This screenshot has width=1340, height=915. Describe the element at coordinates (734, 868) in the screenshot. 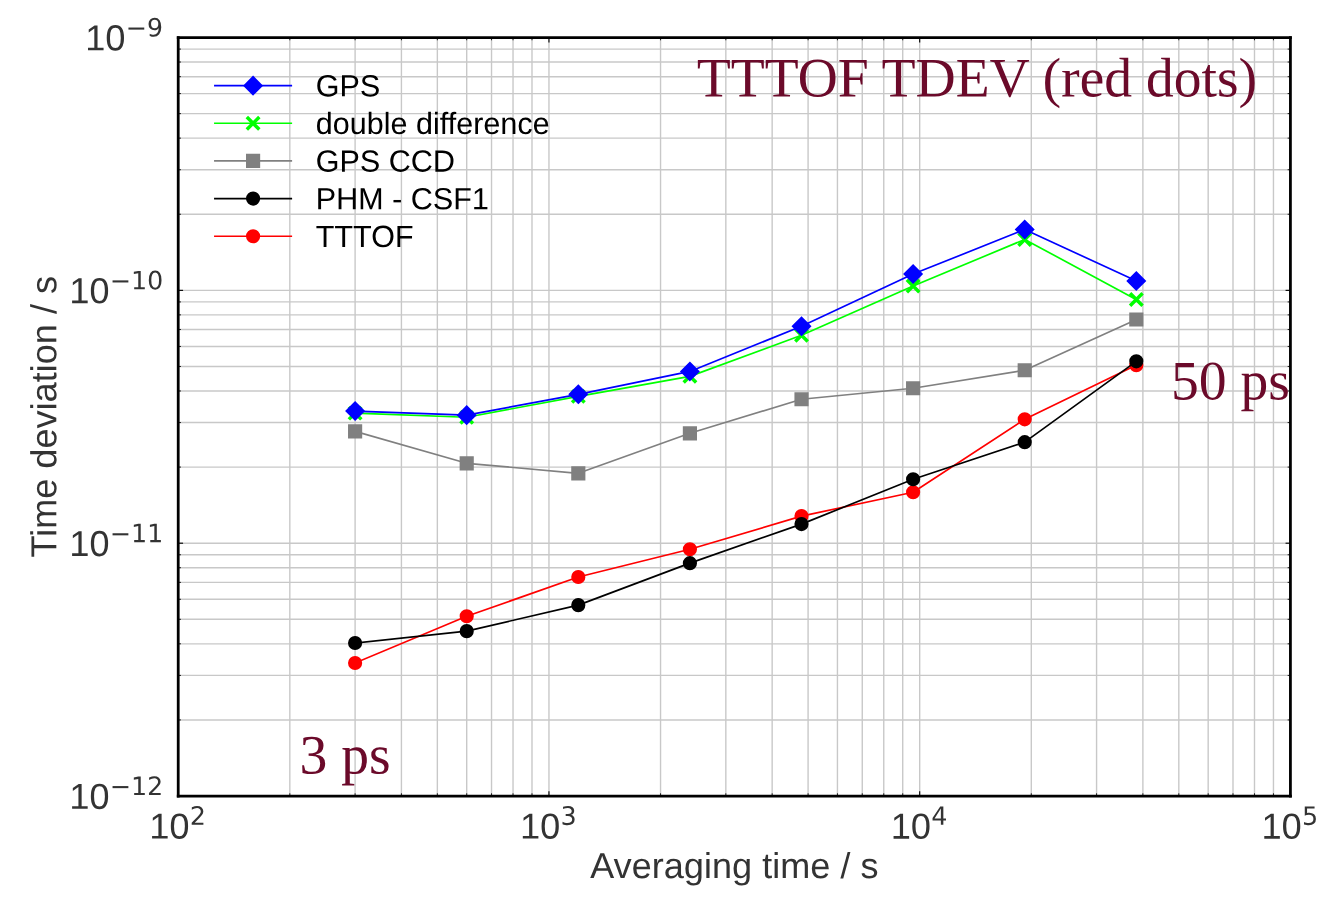

I see `x-axis-title: Averaging time / s` at that location.